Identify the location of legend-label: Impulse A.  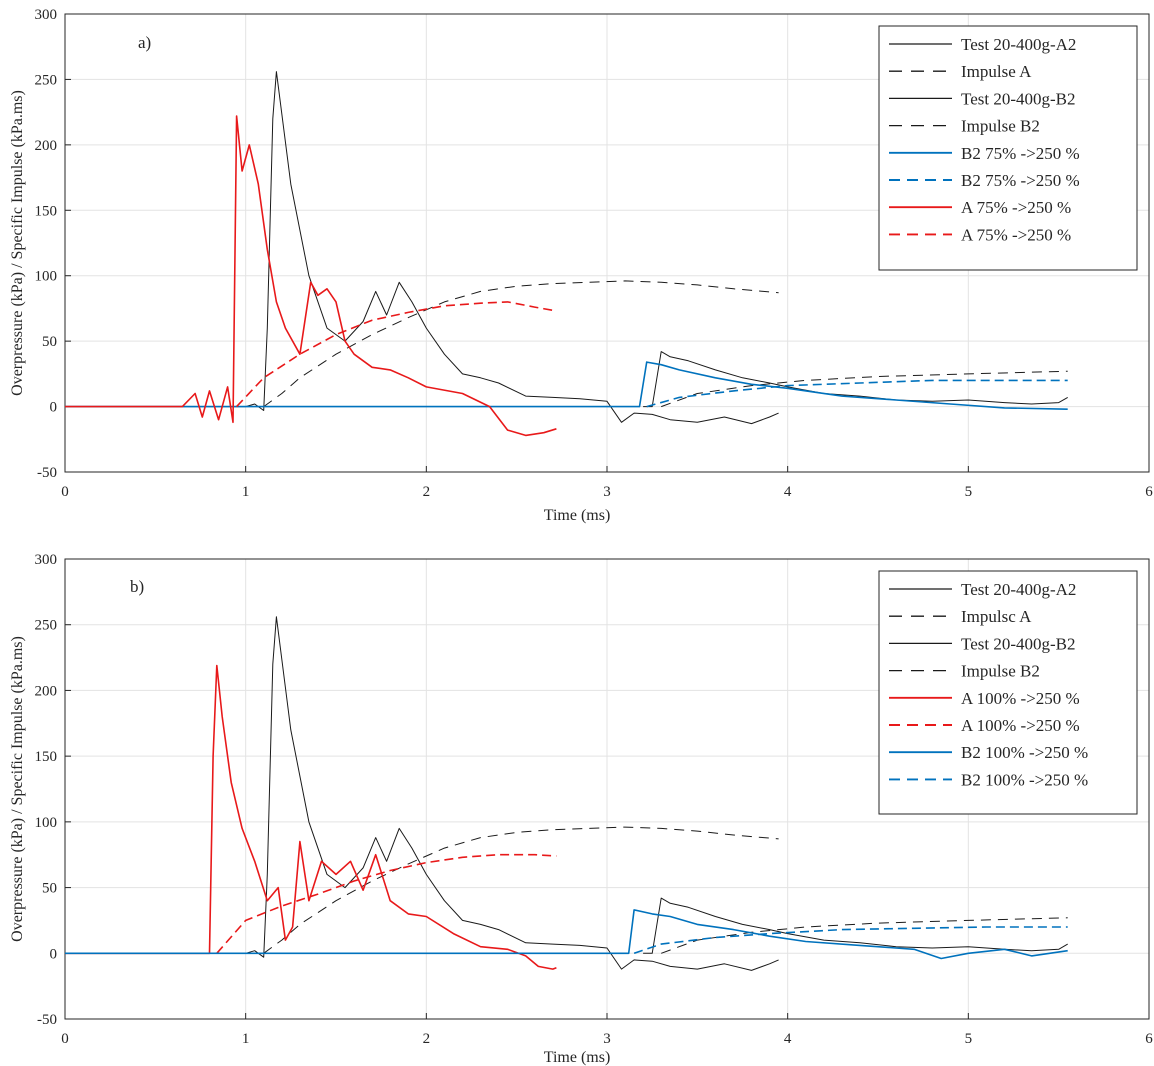
(996, 71).